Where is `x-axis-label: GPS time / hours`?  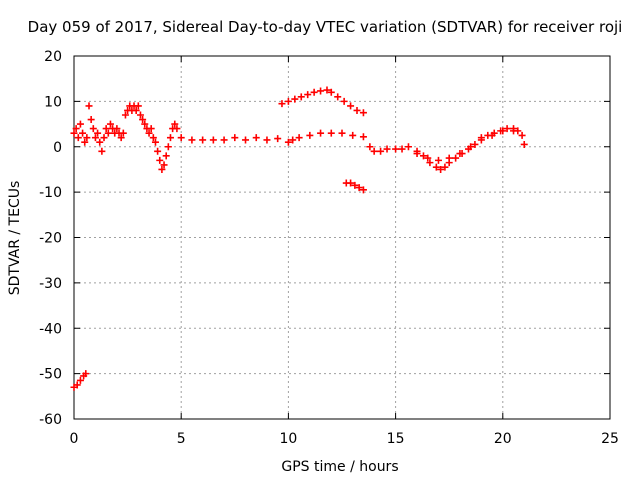 x-axis-label: GPS time / hours is located at coordinates (339, 467).